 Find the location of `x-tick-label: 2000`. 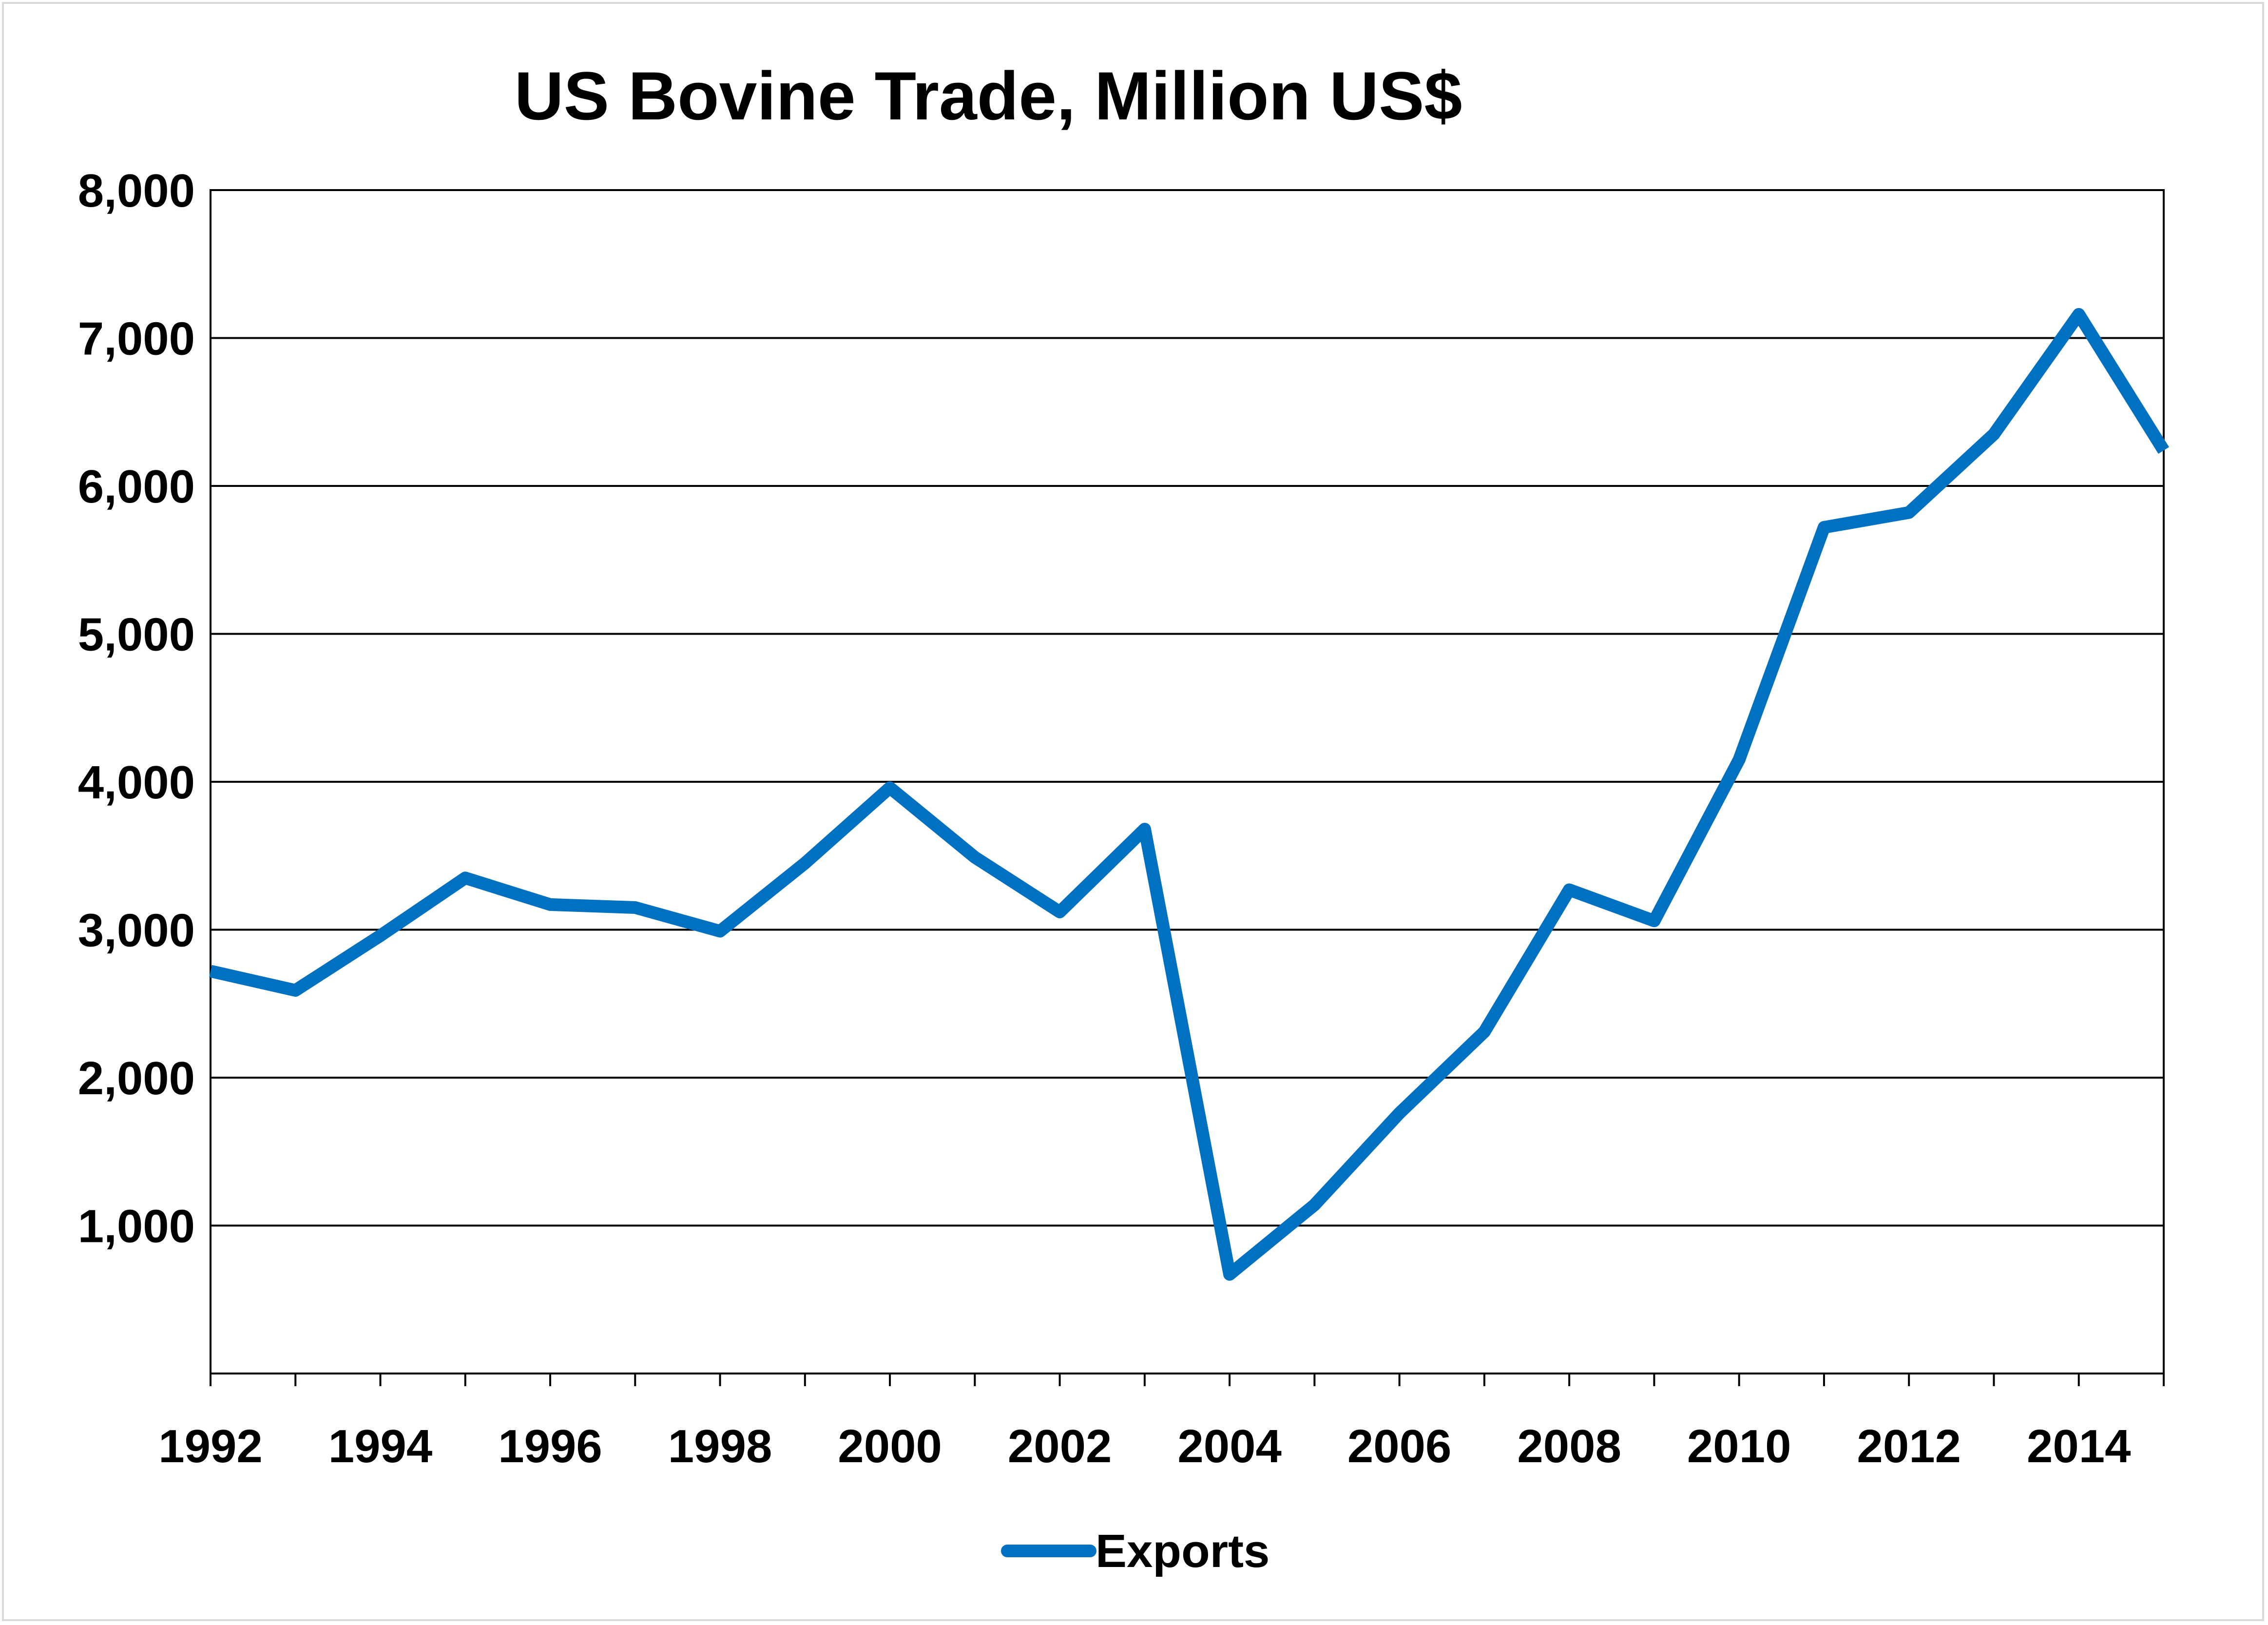

x-tick-label: 2000 is located at coordinates (890, 1446).